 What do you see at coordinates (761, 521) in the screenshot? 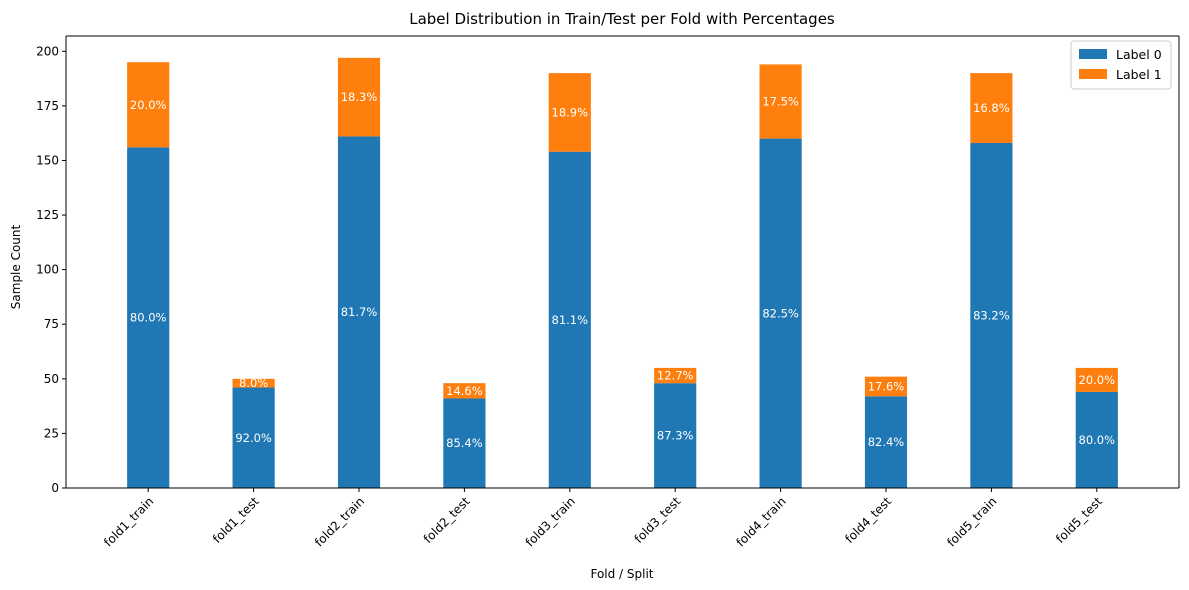
I see `x-tick-label: fold4_train` at bounding box center [761, 521].